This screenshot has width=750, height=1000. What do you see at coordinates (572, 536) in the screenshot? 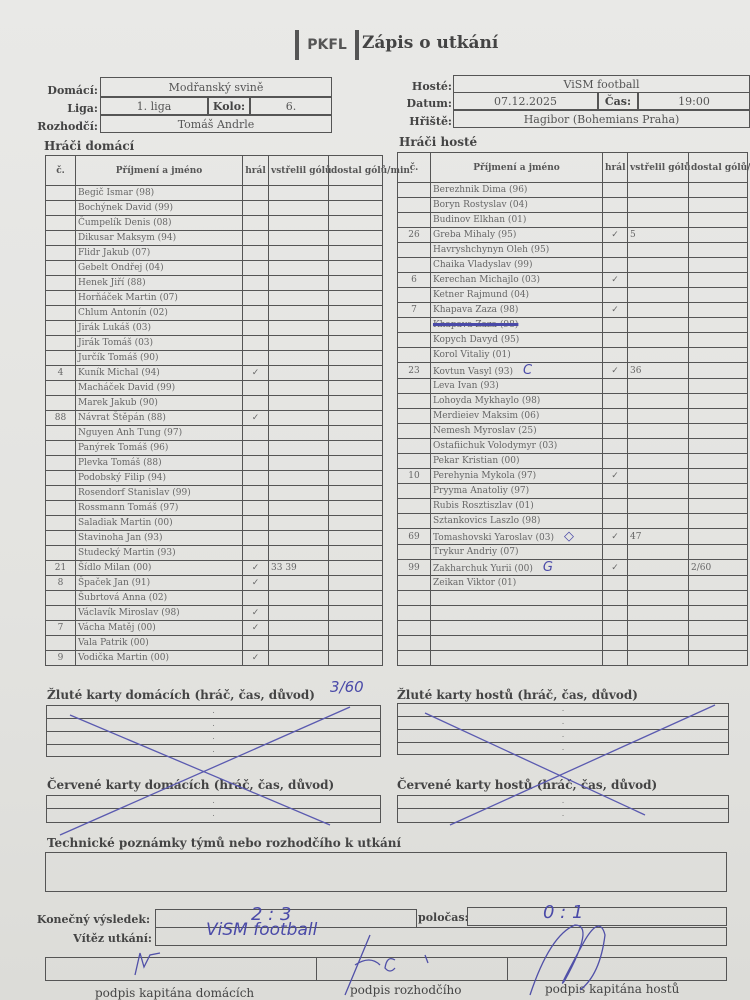
I see `player-row: 69 Tomashovski Yaroslav (03) ◇ ✓ 47` at bounding box center [572, 536].